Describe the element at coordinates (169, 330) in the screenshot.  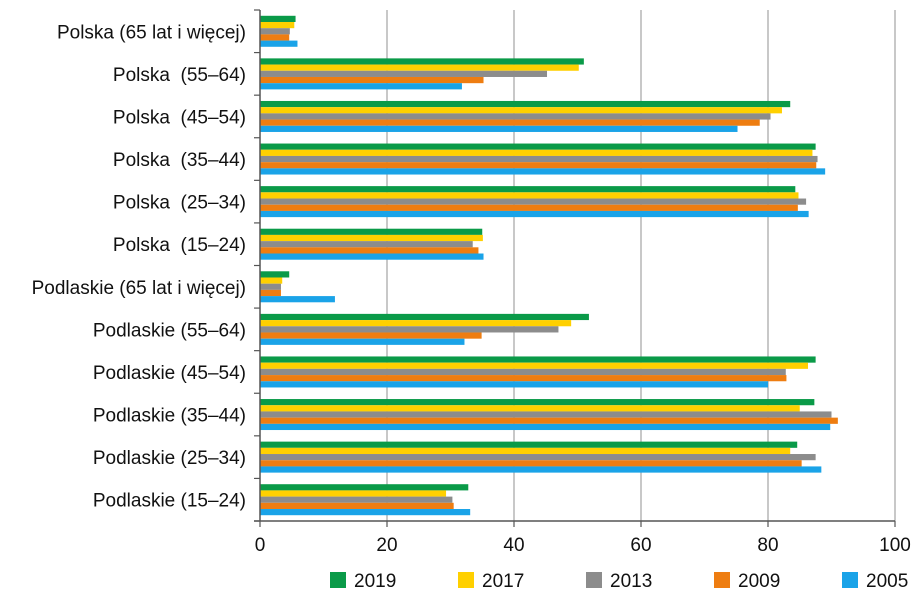
I see `category-label: Podlaskie (55–64)` at that location.